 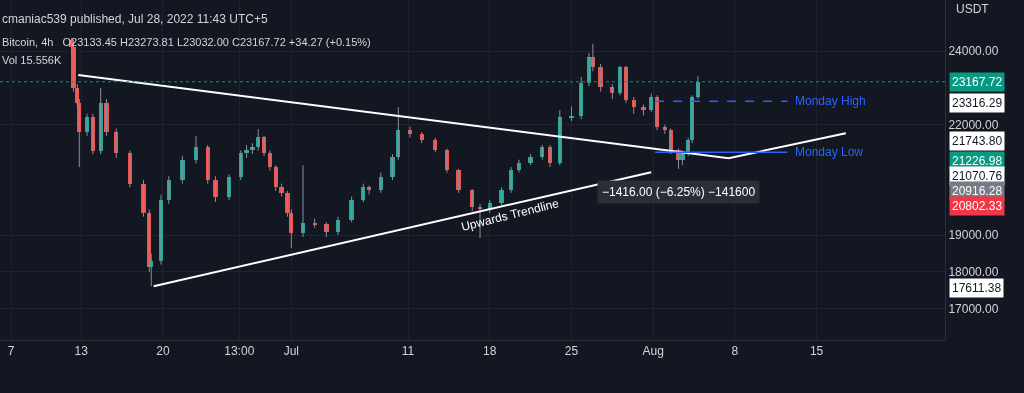 I want to click on text: 20802.33, so click(x=977, y=206).